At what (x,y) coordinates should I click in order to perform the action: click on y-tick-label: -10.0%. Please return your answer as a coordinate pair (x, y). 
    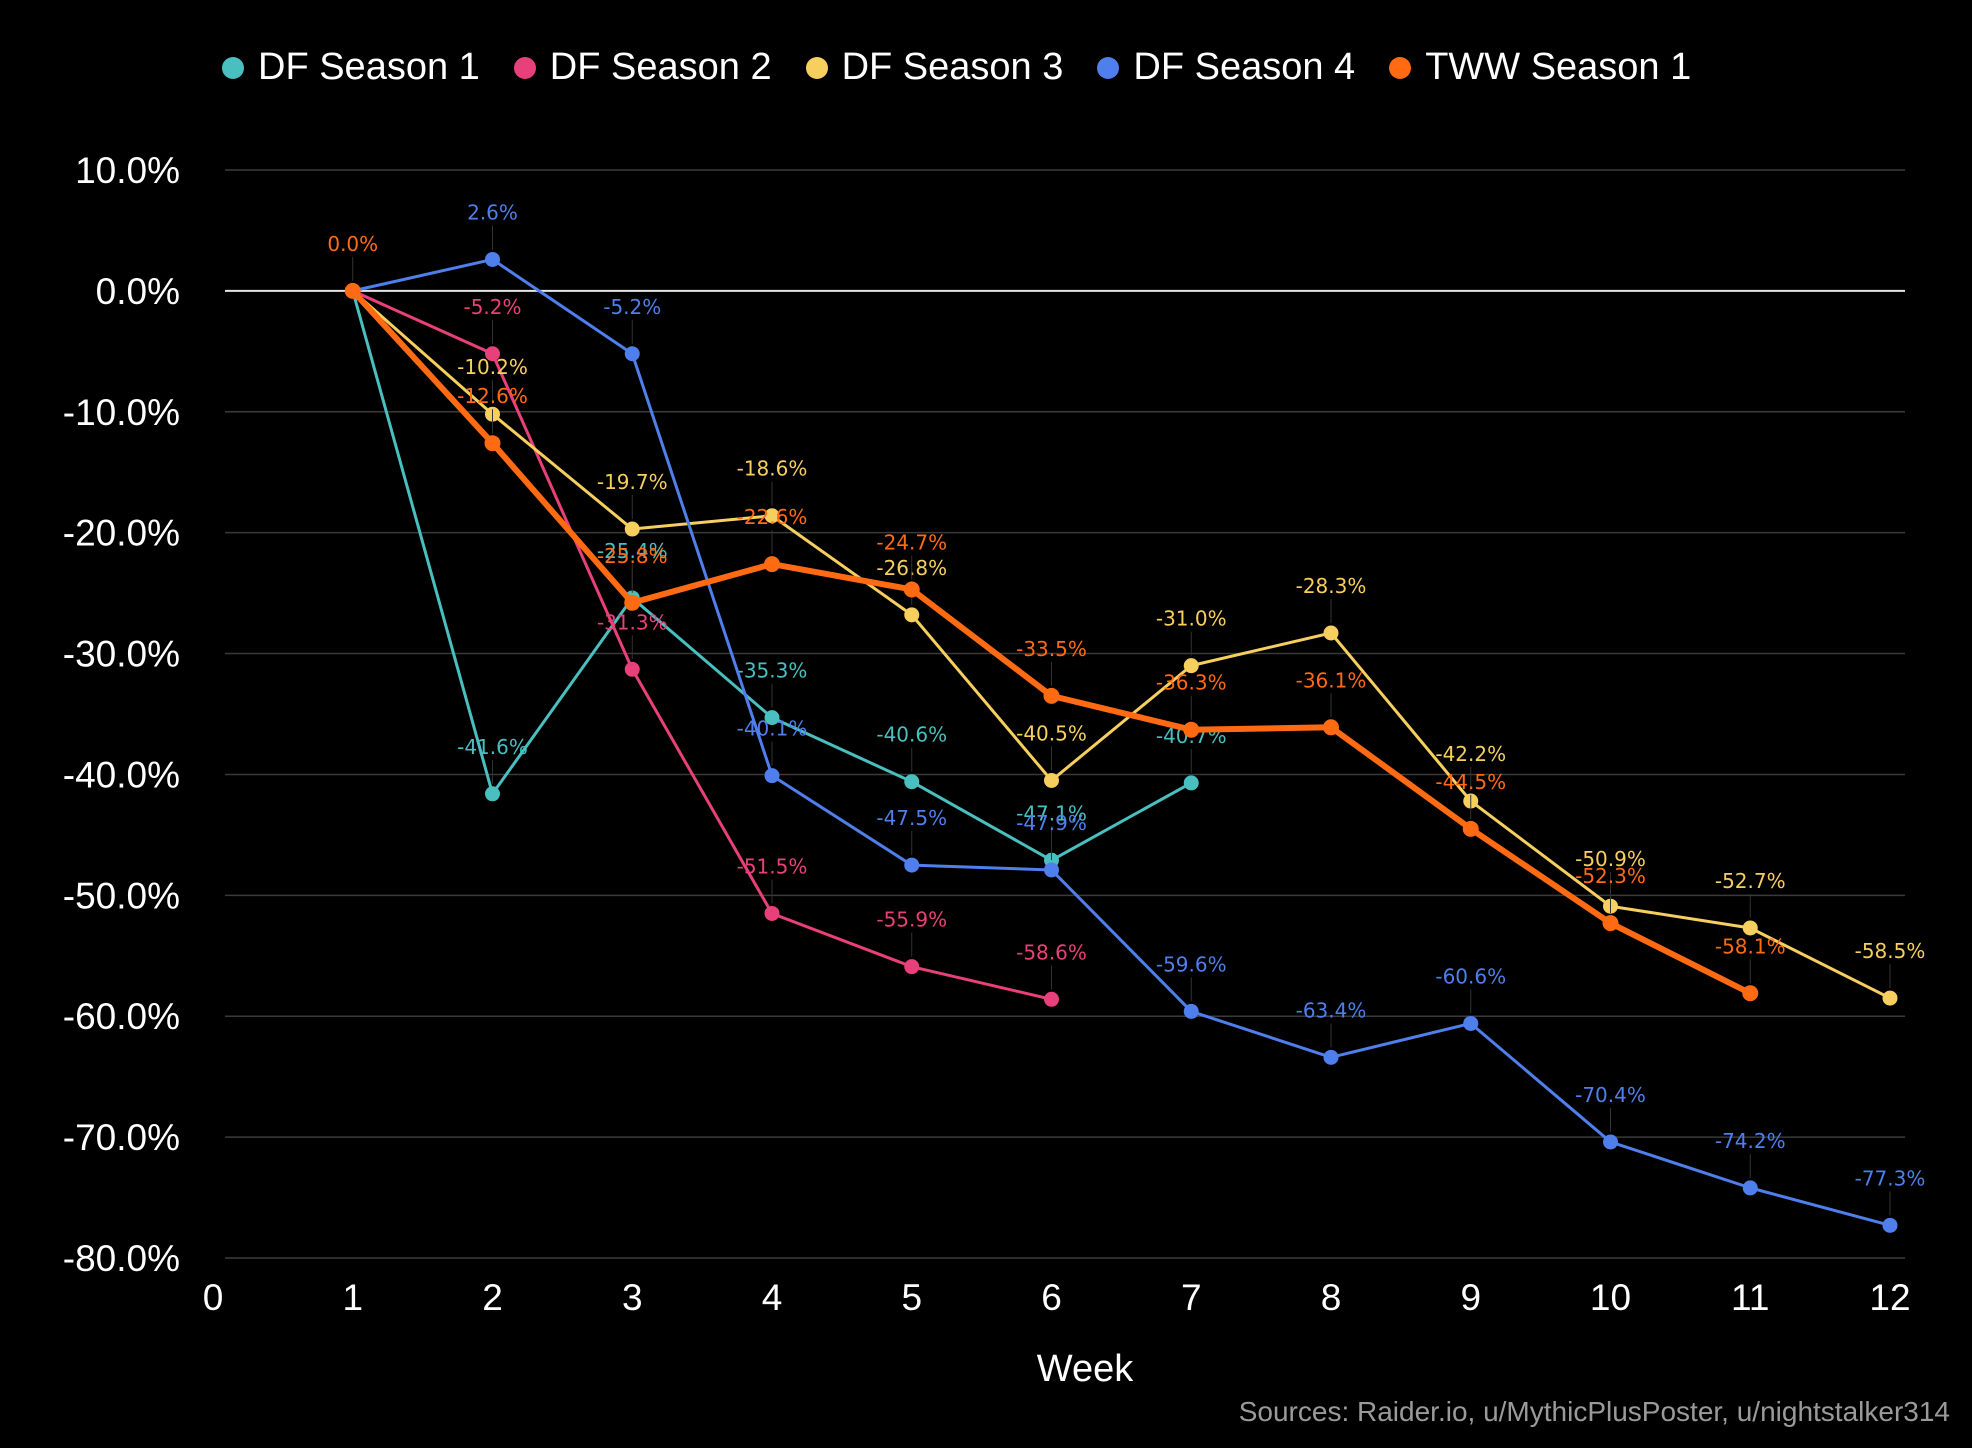
    Looking at the image, I should click on (121, 412).